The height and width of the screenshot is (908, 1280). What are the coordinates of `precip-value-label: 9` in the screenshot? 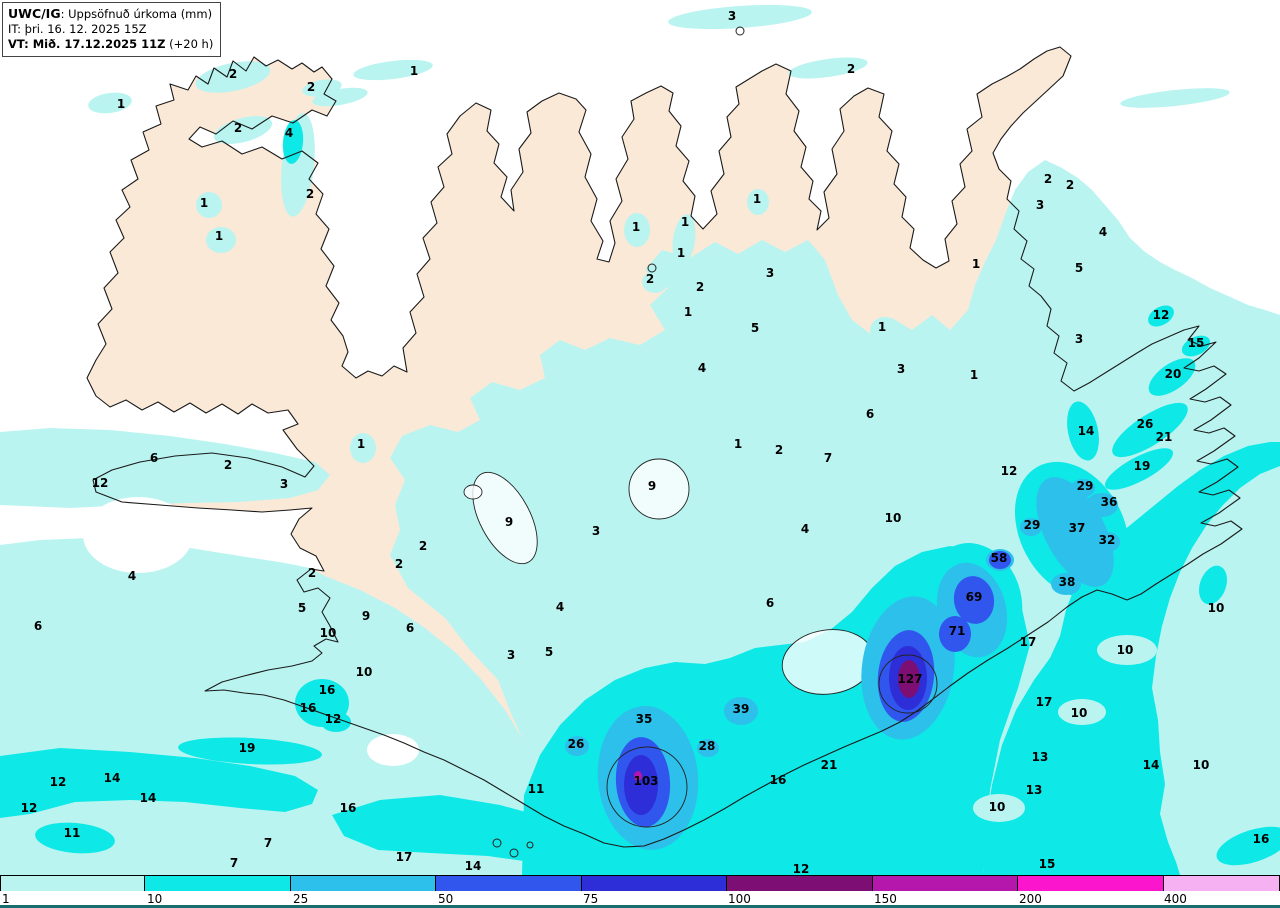 It's located at (366, 616).